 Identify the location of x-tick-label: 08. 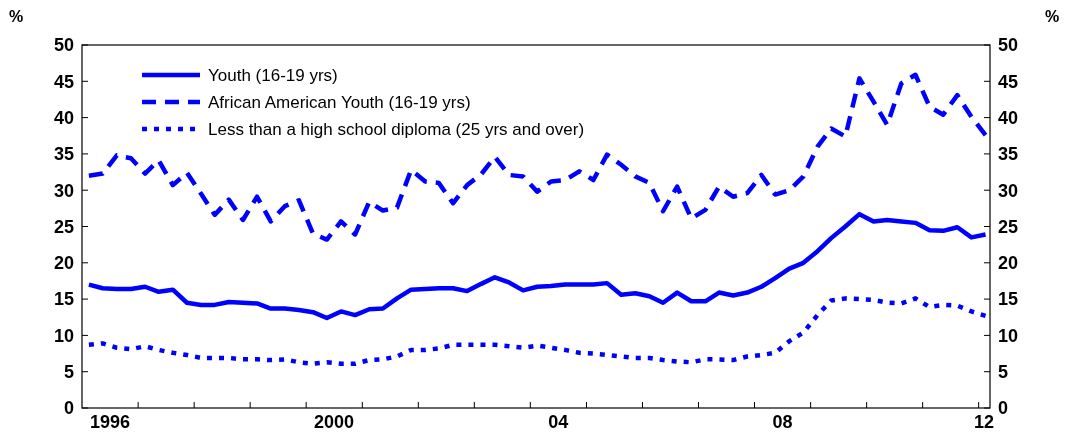
(782, 422).